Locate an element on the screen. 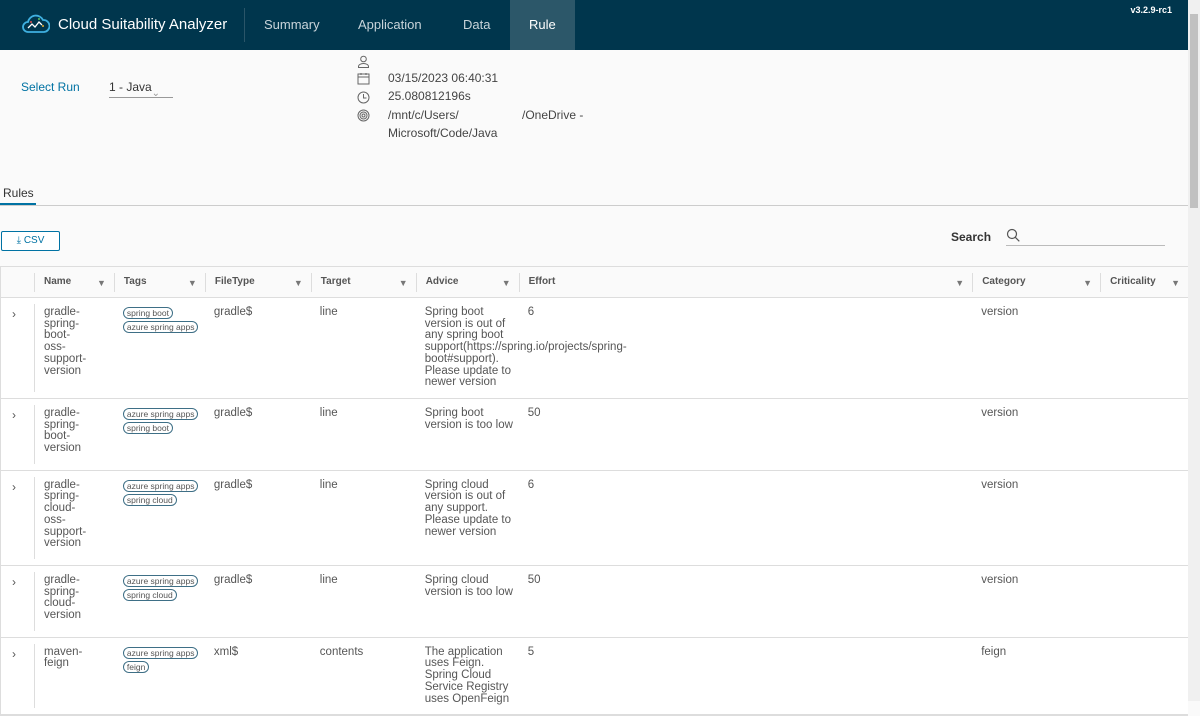 The width and height of the screenshot is (1200, 716). column-header-advice: Advice ▼ is located at coordinates (467, 282).